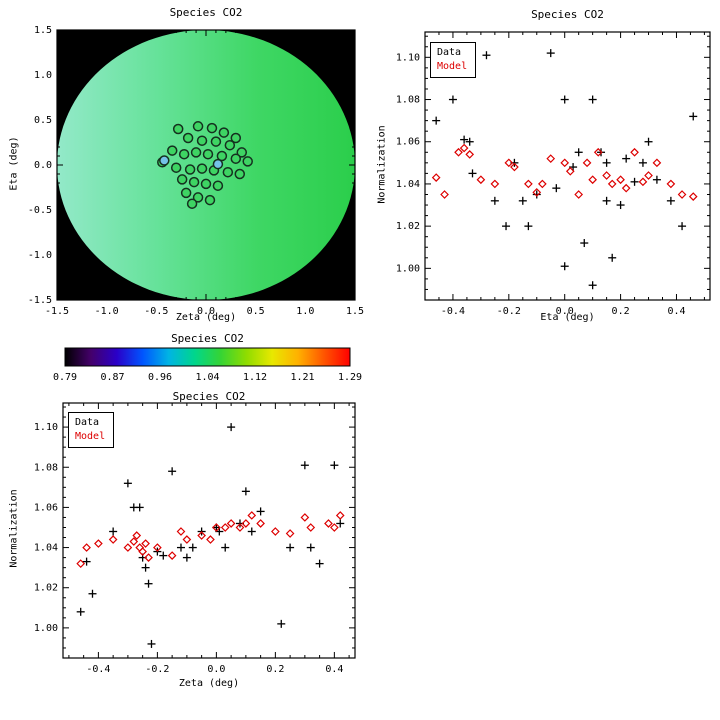 The width and height of the screenshot is (720, 720). What do you see at coordinates (567, 14) in the screenshot?
I see `eta-title: Species CO2` at bounding box center [567, 14].